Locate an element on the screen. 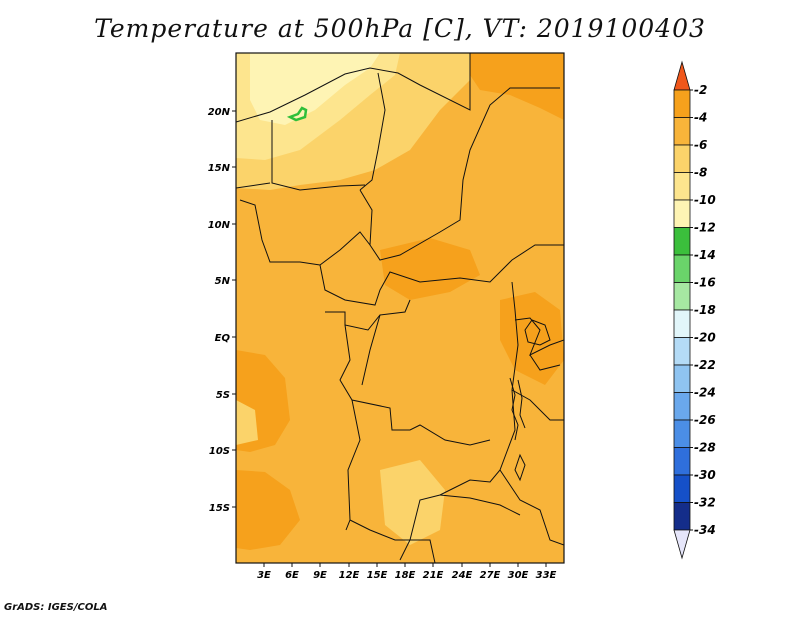 Image resolution: width=800 pixels, height=618 pixels. legend-label: -8 is located at coordinates (700, 173).